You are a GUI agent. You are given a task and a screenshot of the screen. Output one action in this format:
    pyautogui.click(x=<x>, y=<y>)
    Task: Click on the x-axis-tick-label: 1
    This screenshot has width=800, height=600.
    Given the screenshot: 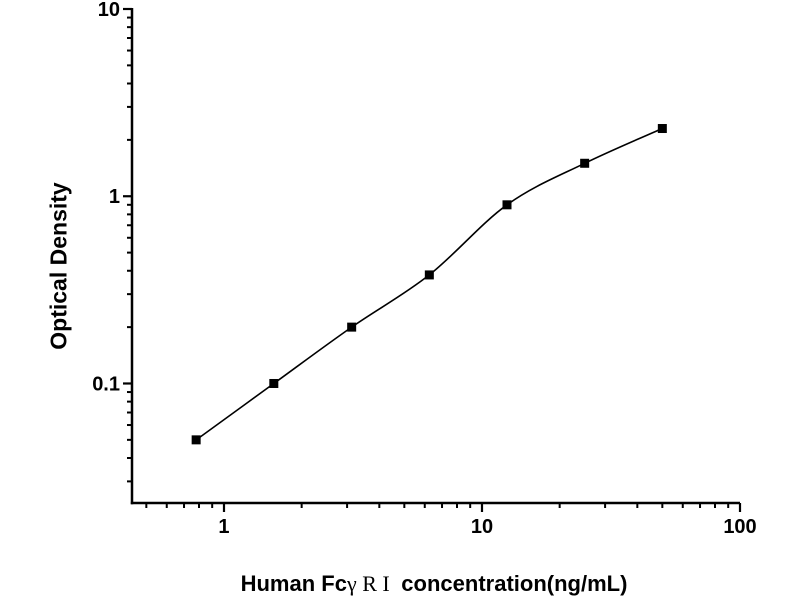 What is the action you would take?
    pyautogui.click(x=223, y=527)
    